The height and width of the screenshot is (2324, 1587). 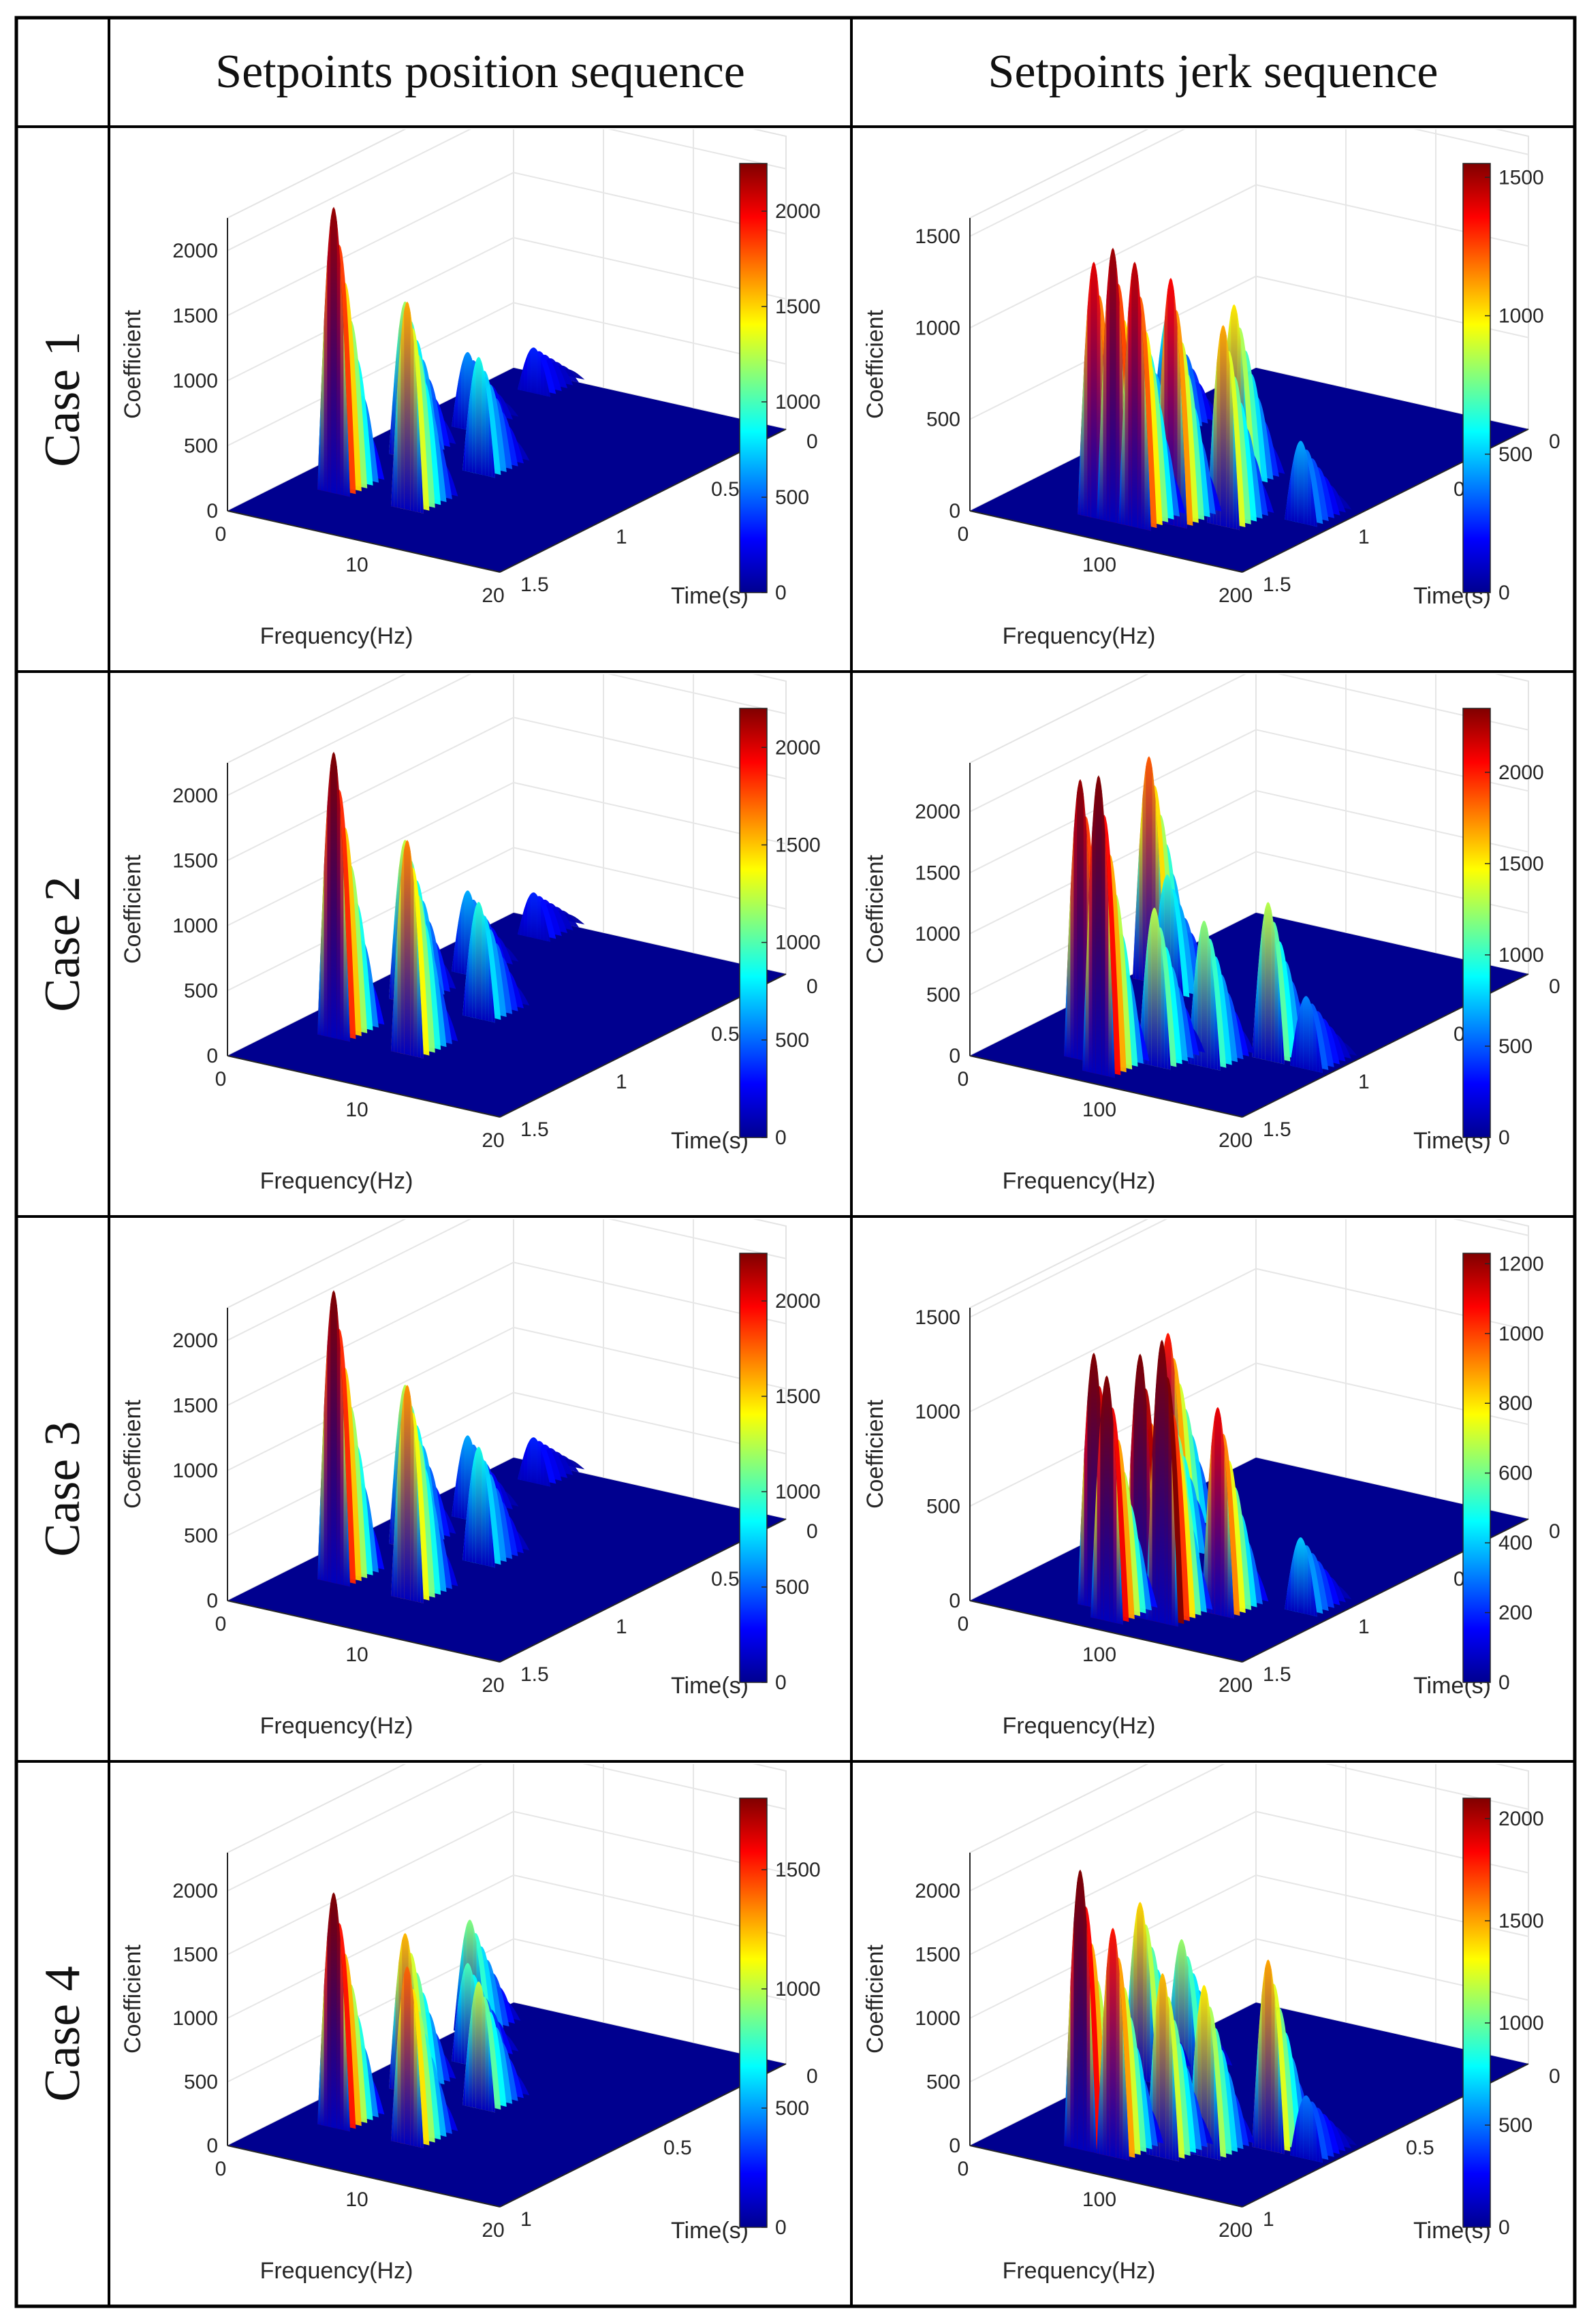 I want to click on case3-jerk-xtick: 200, so click(x=1236, y=1685).